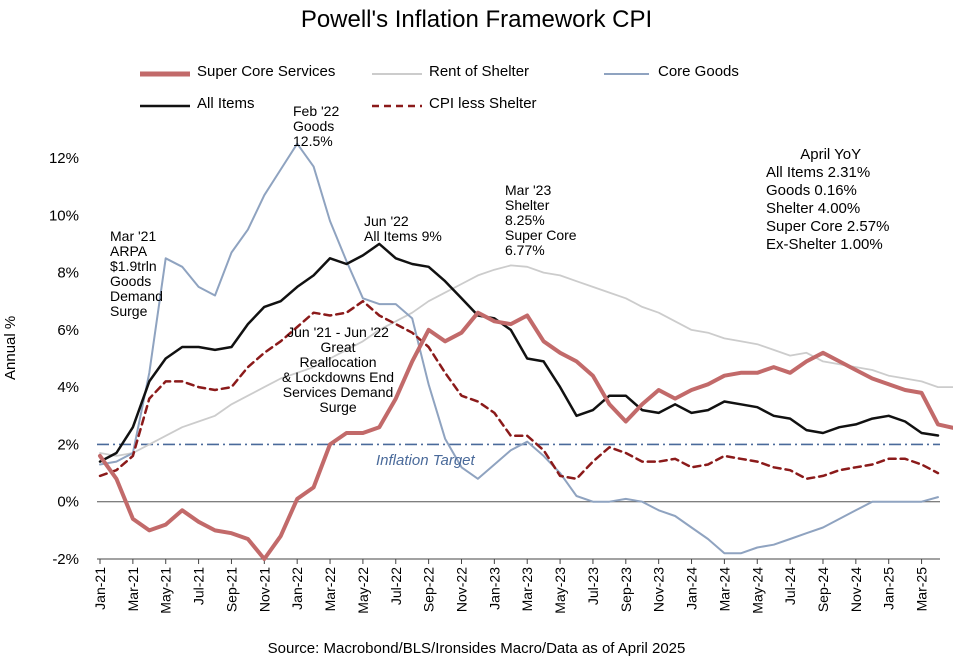 The width and height of the screenshot is (953, 664). Describe the element at coordinates (856, 589) in the screenshot. I see `x-tick-label: Nov-24` at that location.